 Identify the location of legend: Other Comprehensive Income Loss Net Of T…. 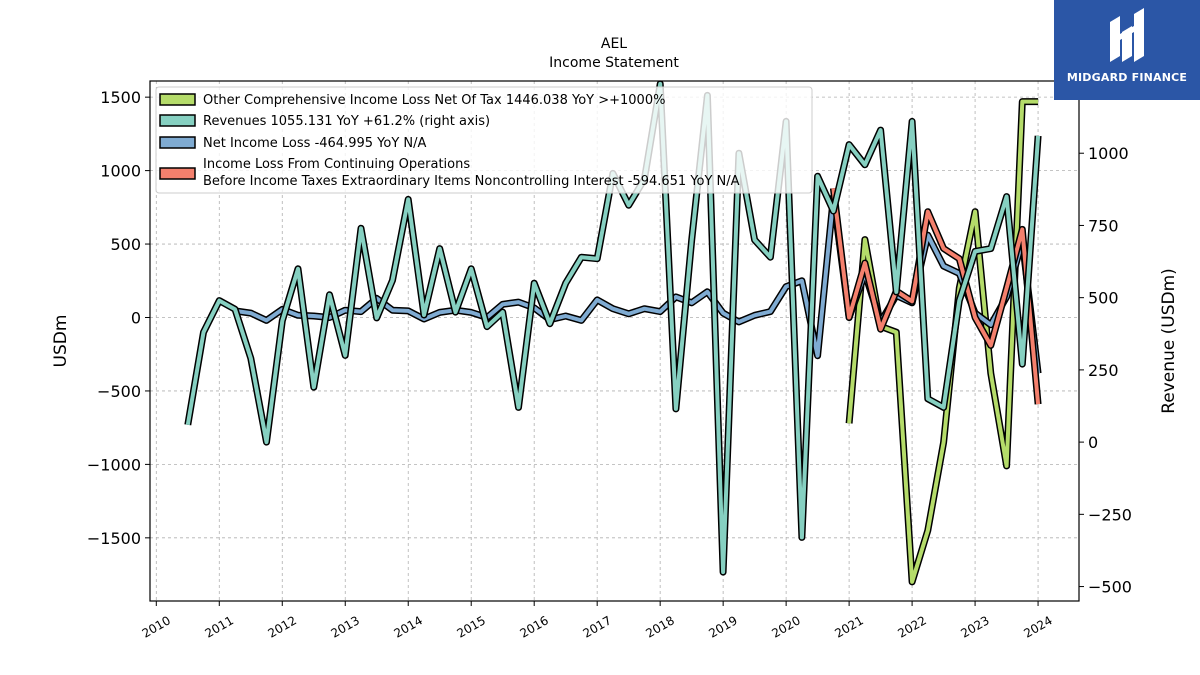
(484, 140).